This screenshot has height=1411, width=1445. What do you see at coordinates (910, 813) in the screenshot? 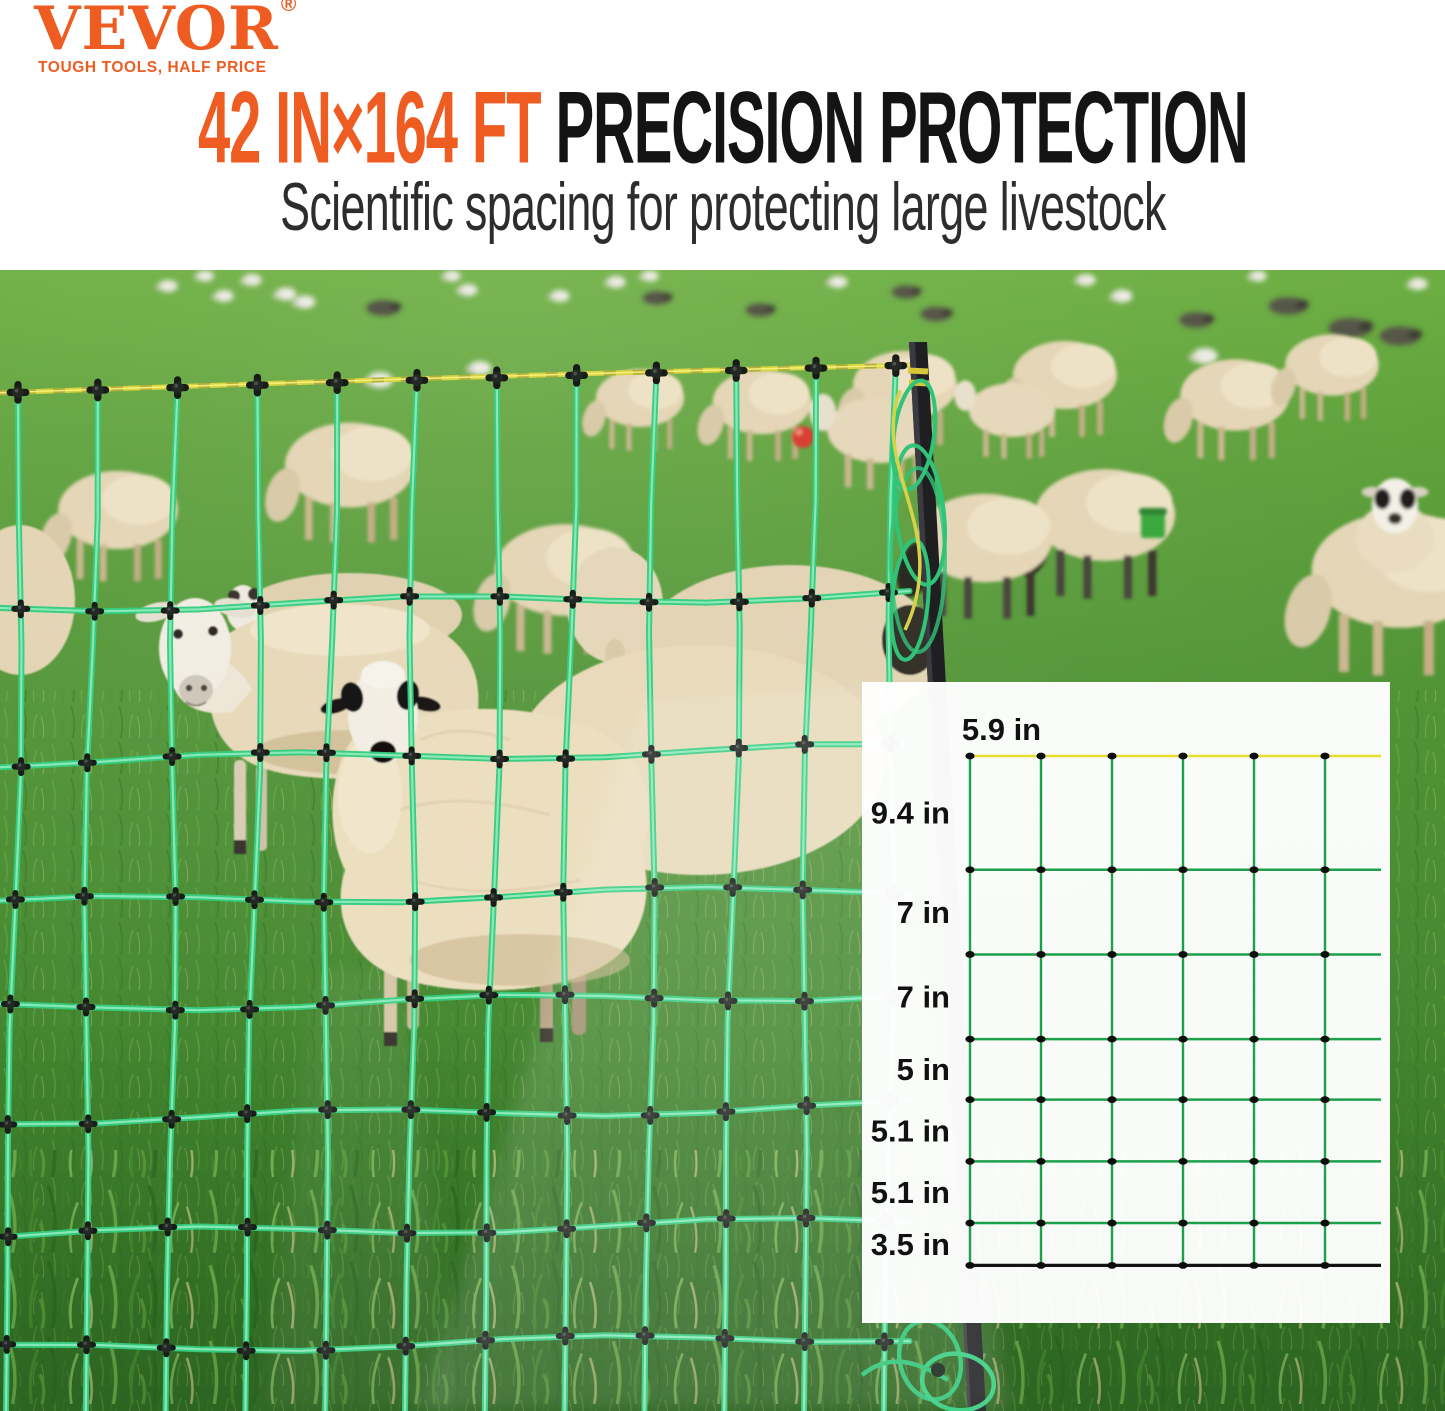
I see `svg-text: 9.4 in` at bounding box center [910, 813].